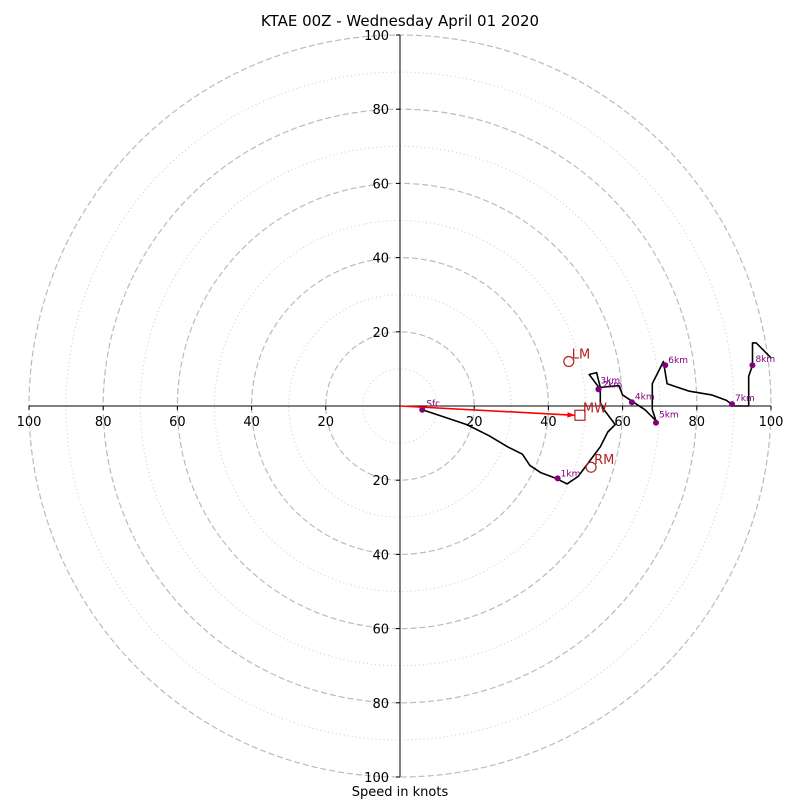  I want to click on mean-wind-marker, so click(580, 415).